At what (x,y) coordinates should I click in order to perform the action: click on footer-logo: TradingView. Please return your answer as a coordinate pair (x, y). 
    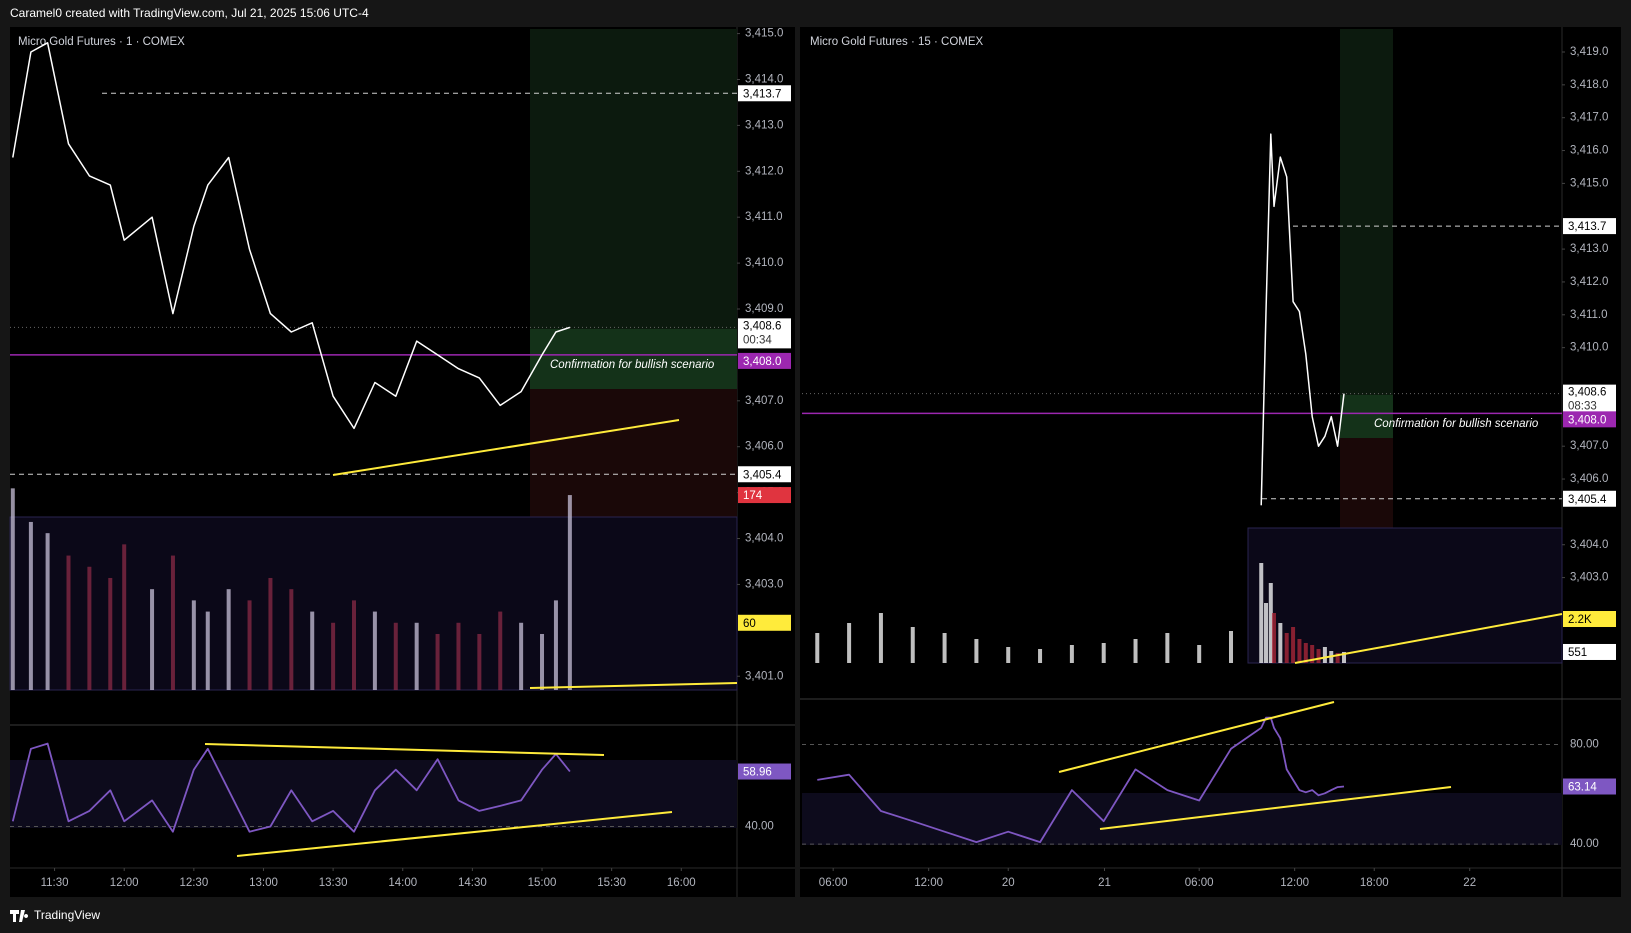
    Looking at the image, I should click on (55, 915).